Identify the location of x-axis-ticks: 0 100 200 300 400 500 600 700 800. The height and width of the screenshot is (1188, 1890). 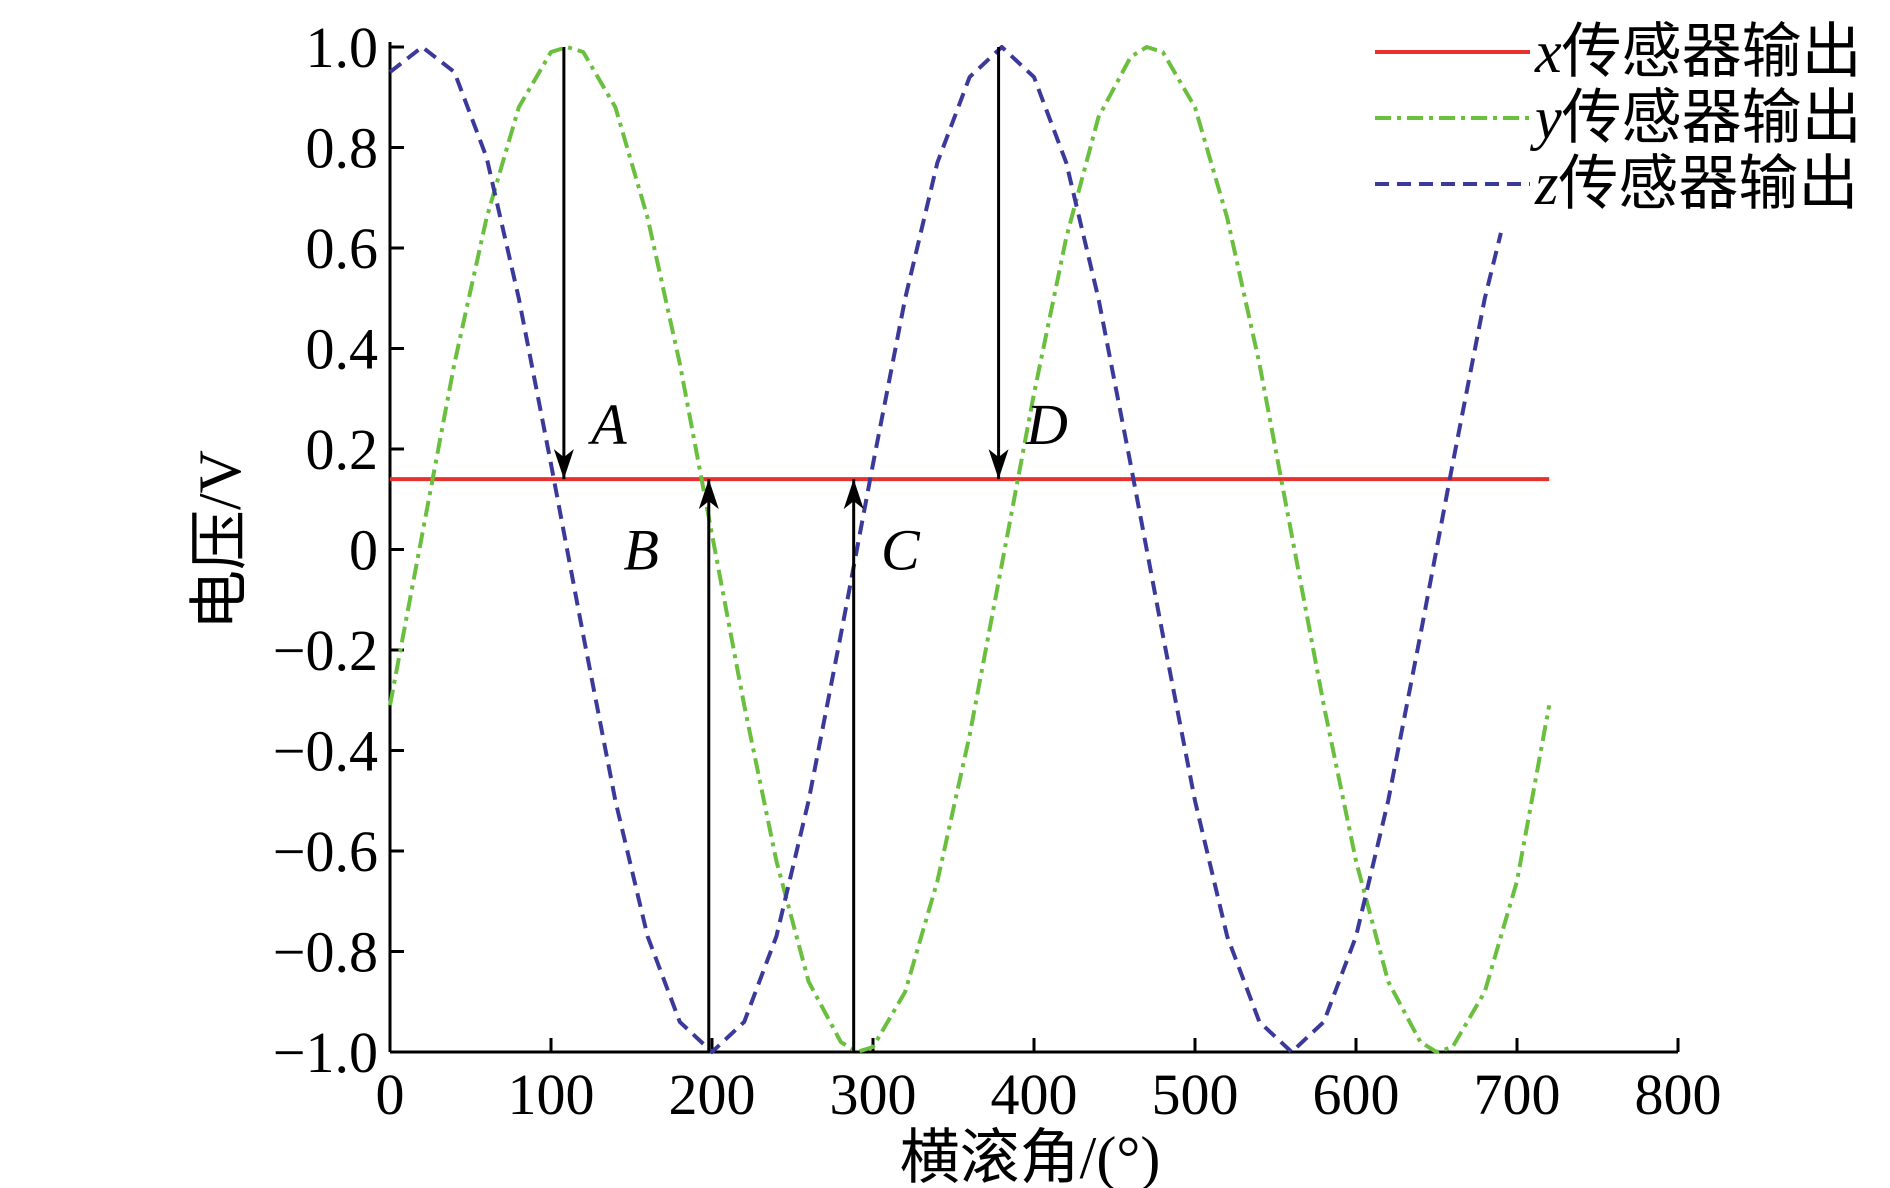
(1049, 1082).